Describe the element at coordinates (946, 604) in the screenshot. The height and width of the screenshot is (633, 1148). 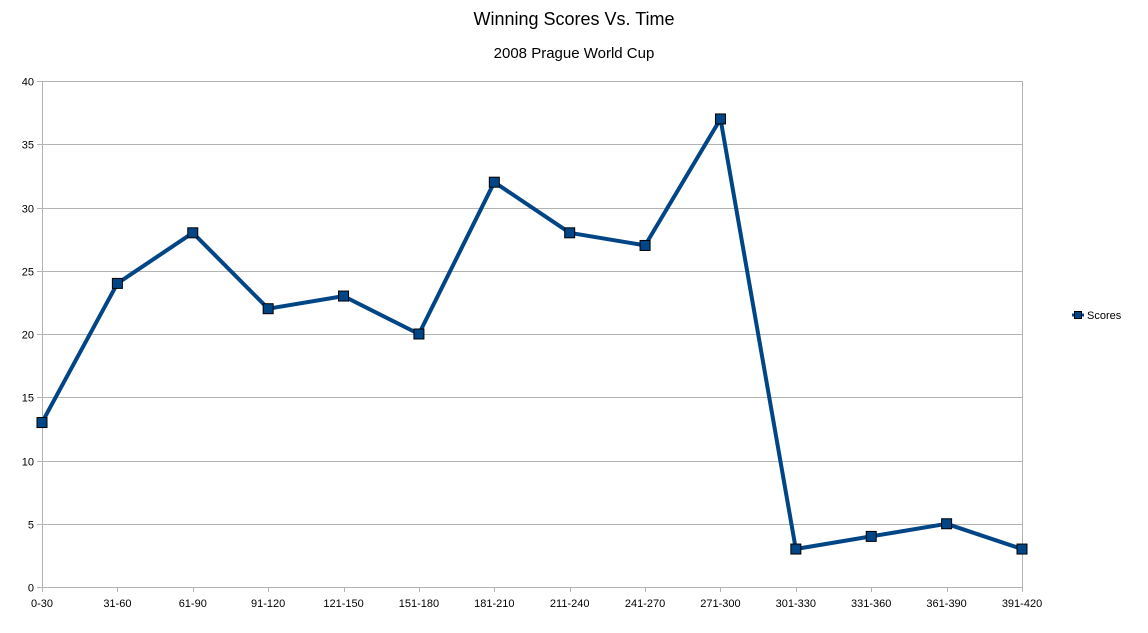
I see `x-tick-label-361-390: 361-390` at that location.